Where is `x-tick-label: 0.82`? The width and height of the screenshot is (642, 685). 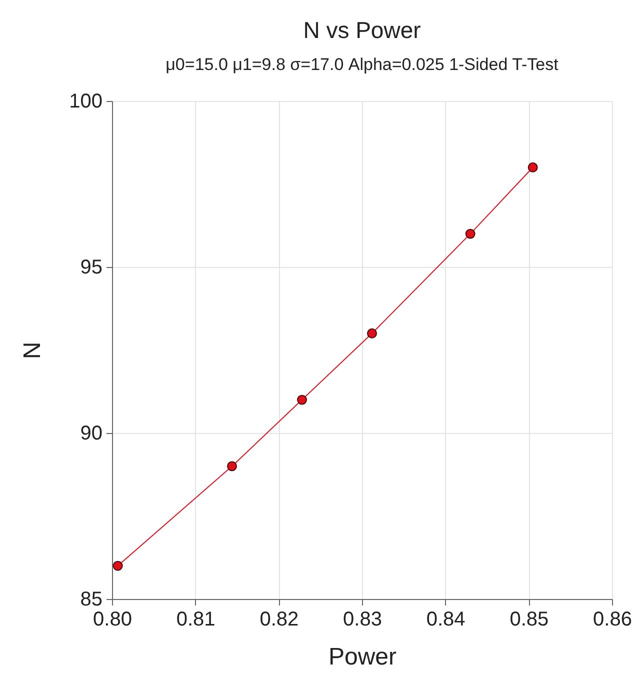
x-tick-label: 0.82 is located at coordinates (279, 619).